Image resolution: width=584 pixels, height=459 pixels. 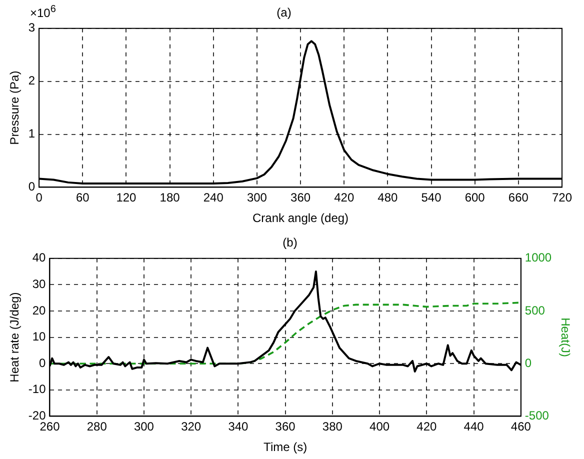 What do you see at coordinates (474, 427) in the screenshot?
I see `x-tick-label: 440` at bounding box center [474, 427].